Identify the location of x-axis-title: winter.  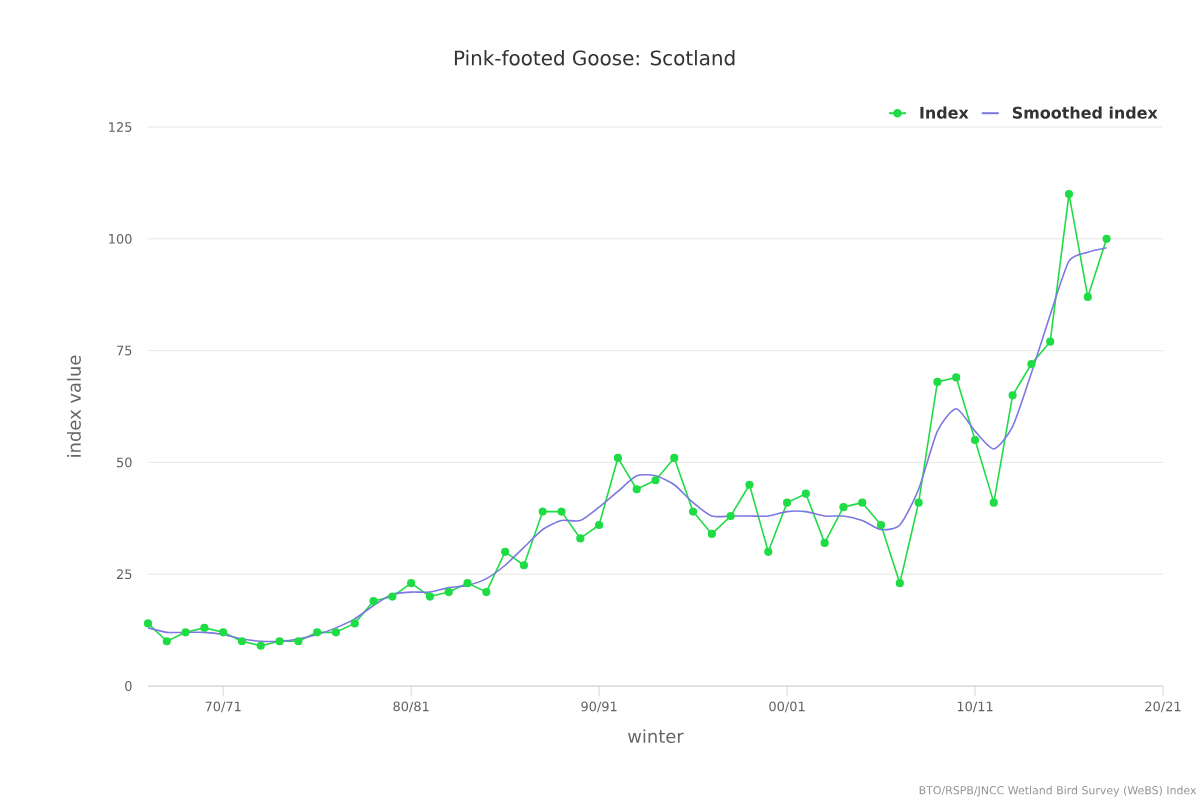
(656, 736).